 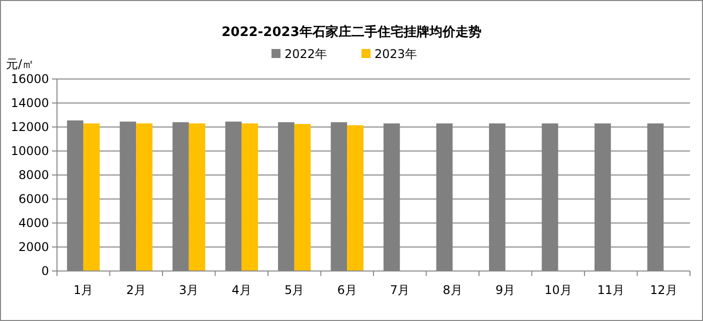 What do you see at coordinates (611, 290) in the screenshot?
I see `x-tick-label: 11月` at bounding box center [611, 290].